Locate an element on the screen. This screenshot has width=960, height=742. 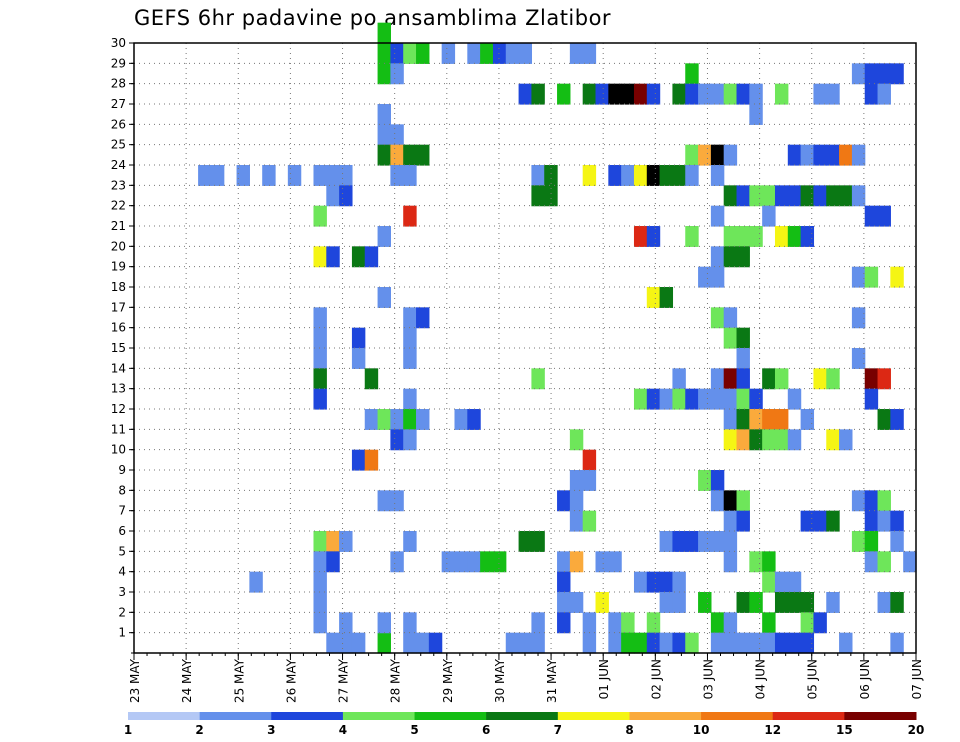
y-tick-label: 2 is located at coordinates (122, 612).